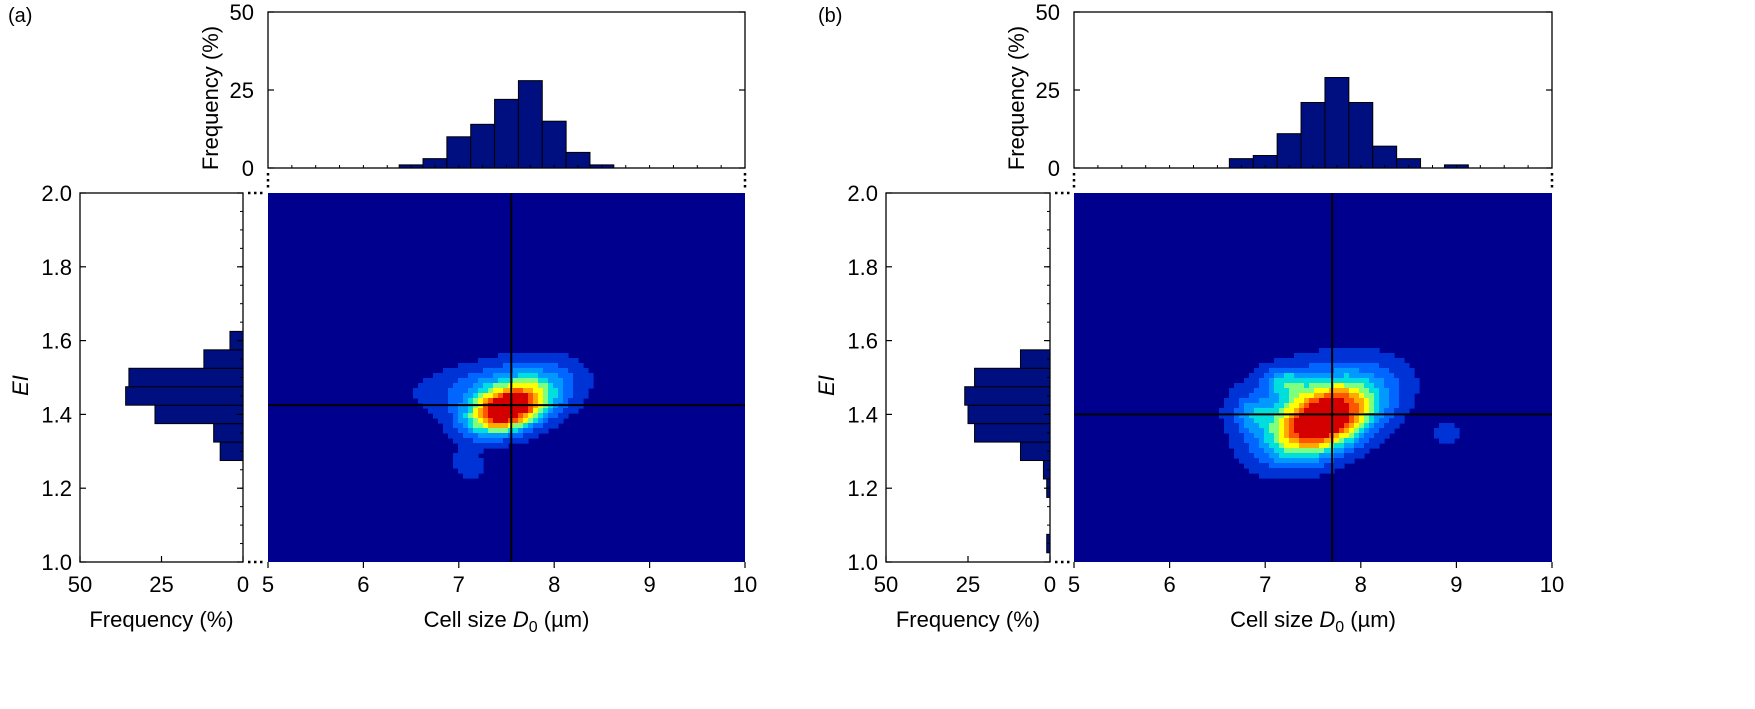  Describe the element at coordinates (56, 414) in the screenshot. I see `y-tick-label: 1.4` at that location.